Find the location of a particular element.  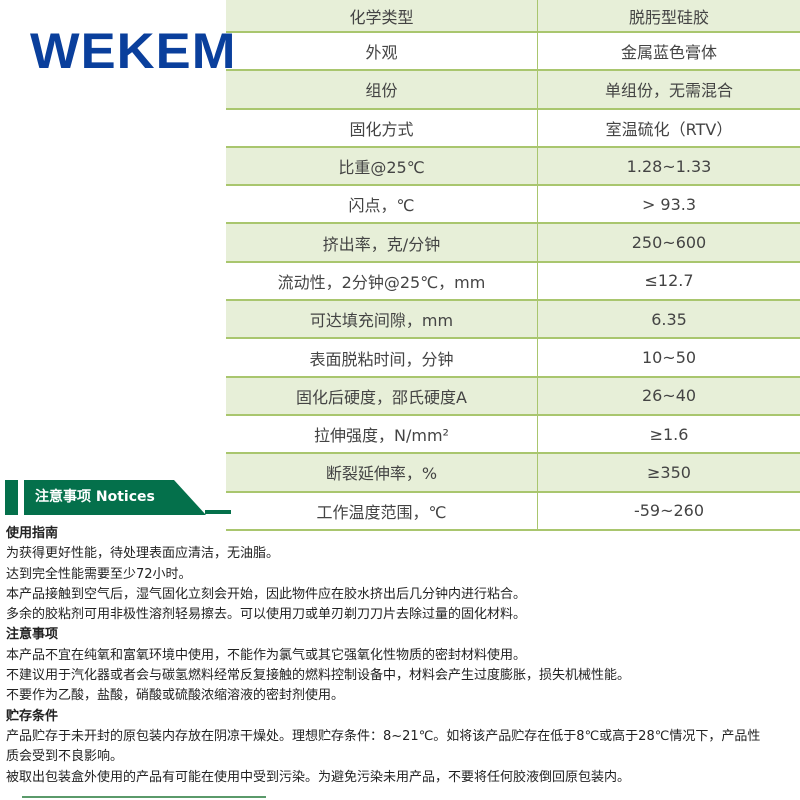

notices-banner: 注意事项 Notices is located at coordinates (118, 497).